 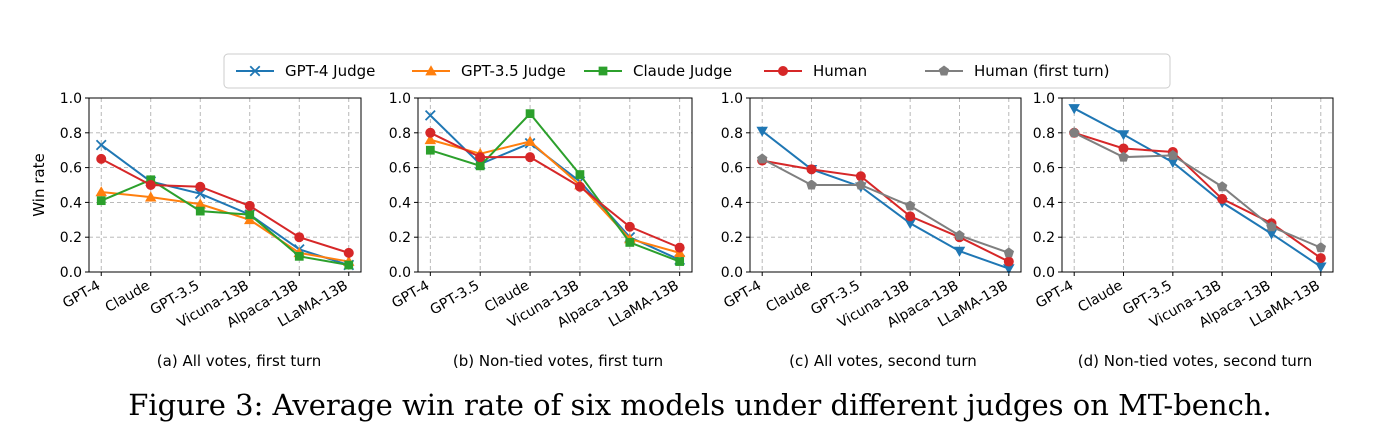 I want to click on legend-item-human-first-turn: Human (first turn), so click(x=1017, y=71).